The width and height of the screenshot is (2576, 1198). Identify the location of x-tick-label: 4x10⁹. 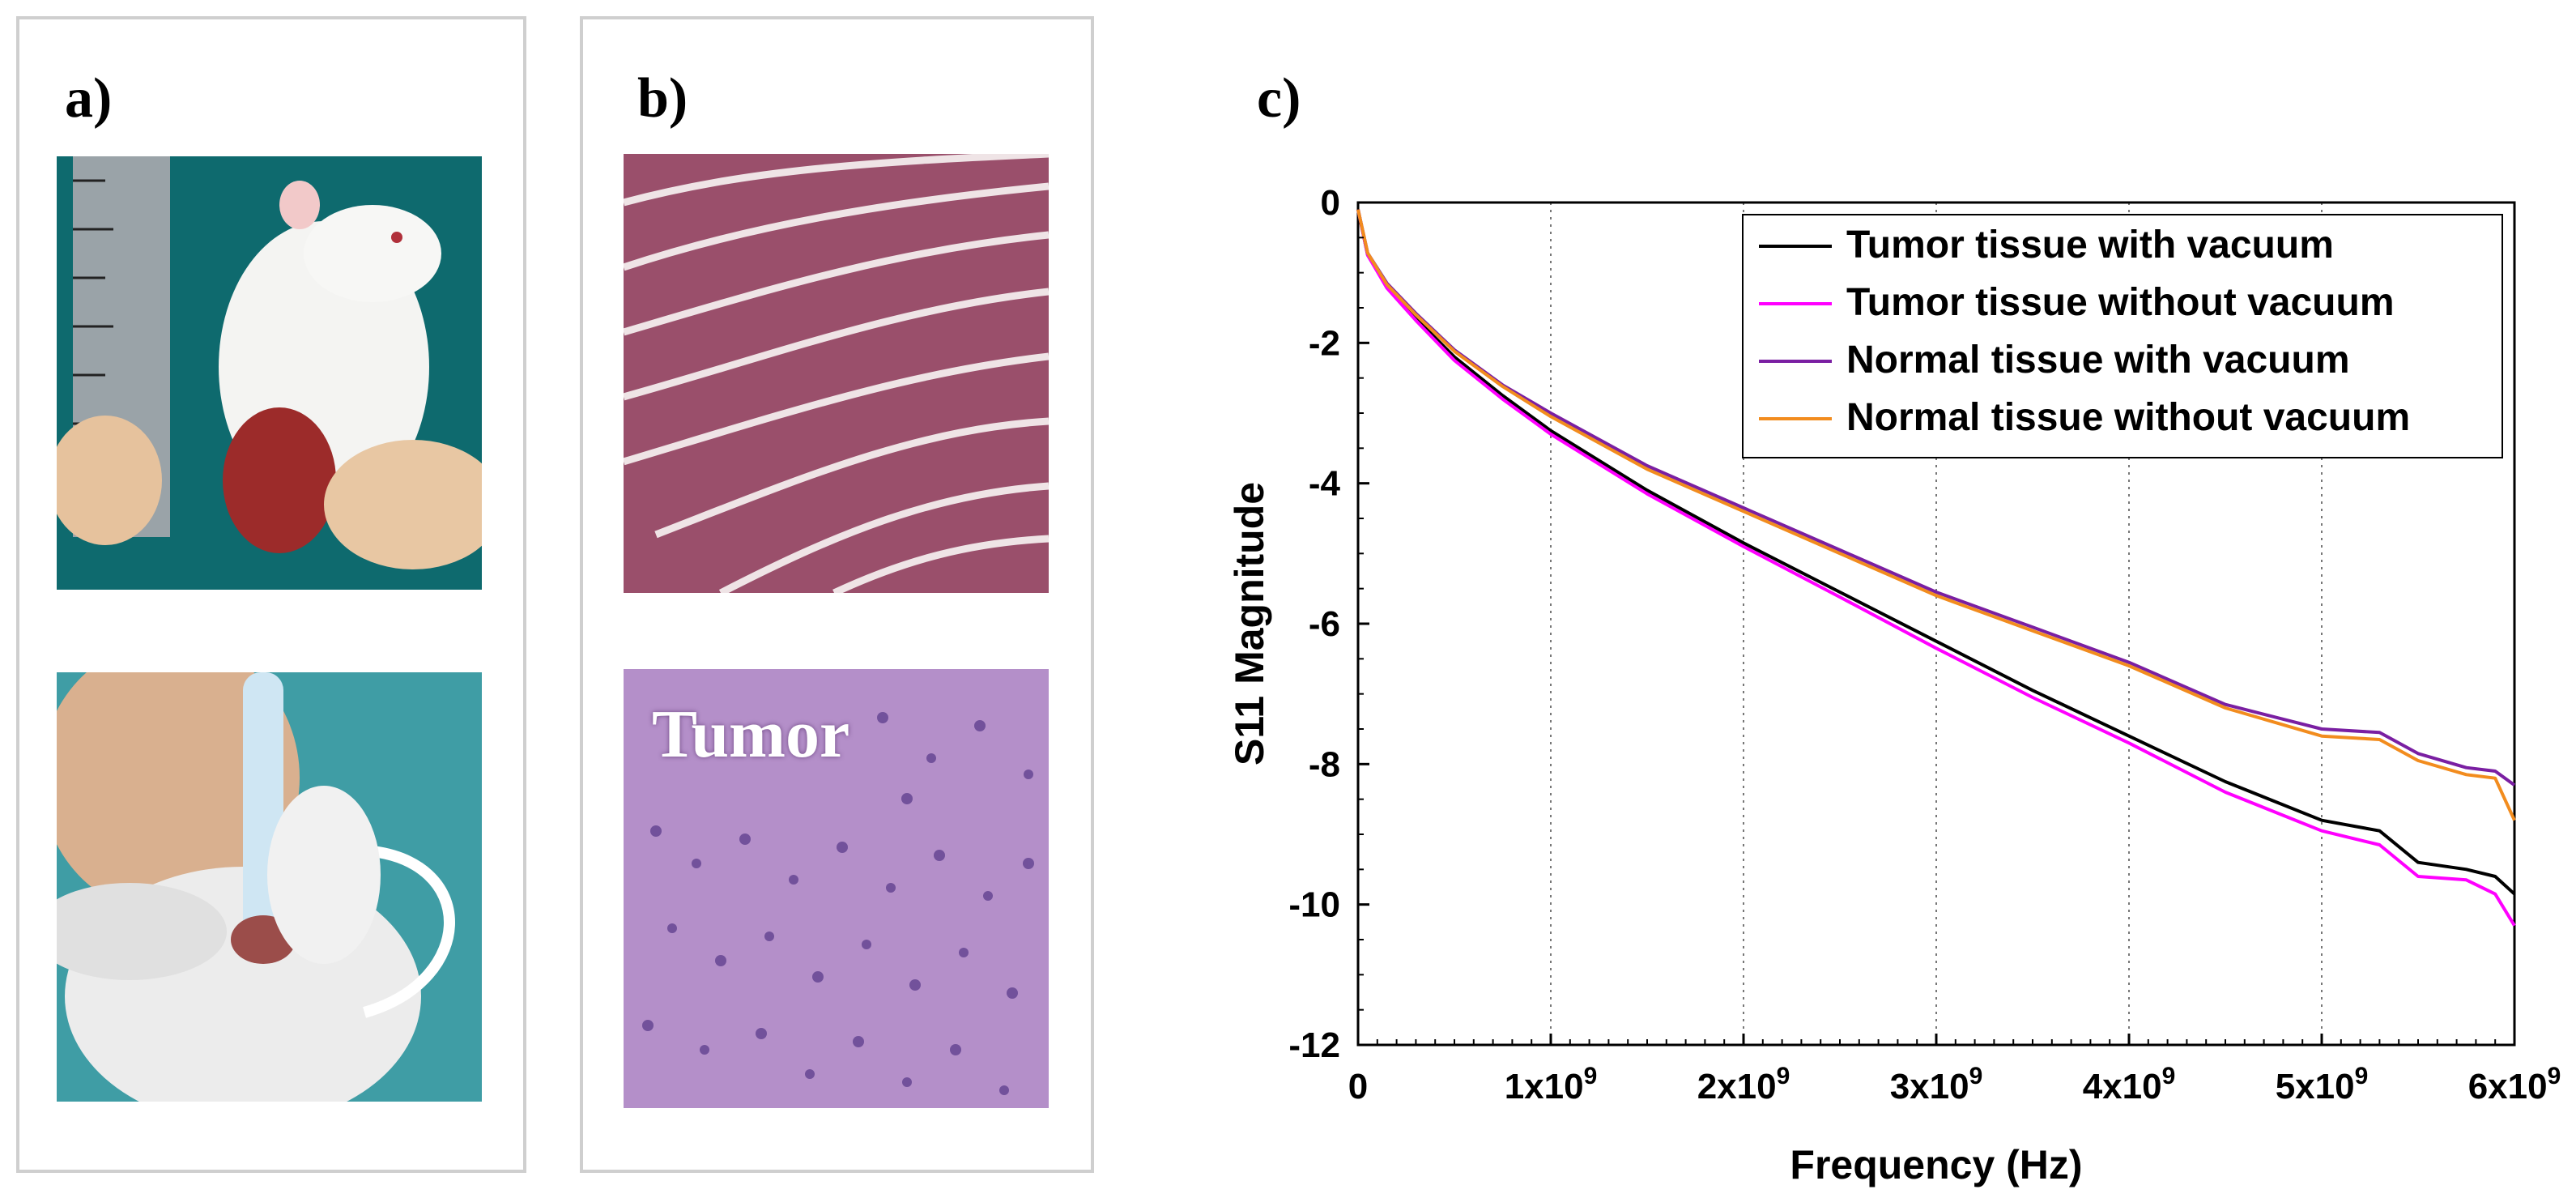
(2129, 1084).